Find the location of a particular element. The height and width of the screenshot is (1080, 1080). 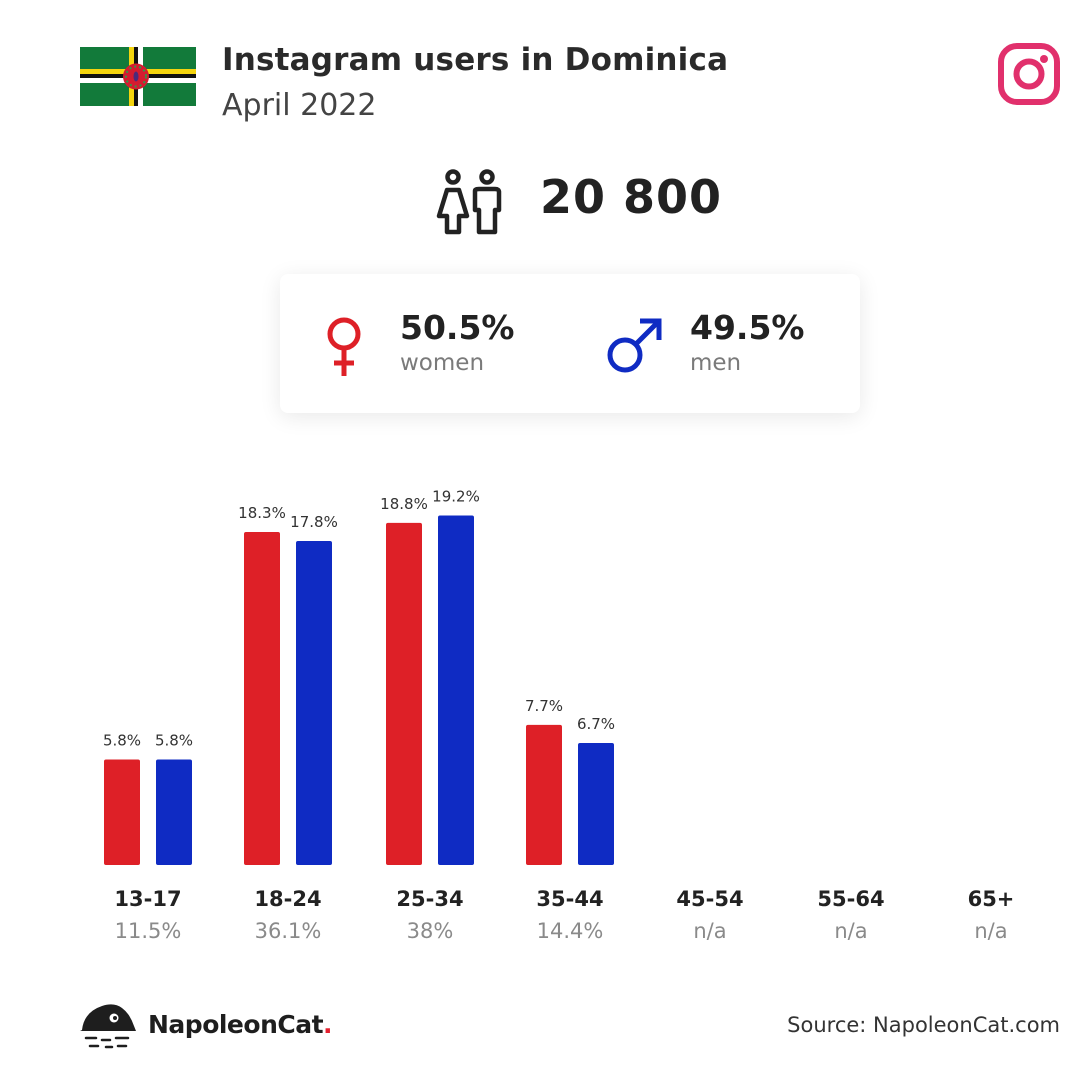

category-label-55-64: 55-64 is located at coordinates (850, 899).